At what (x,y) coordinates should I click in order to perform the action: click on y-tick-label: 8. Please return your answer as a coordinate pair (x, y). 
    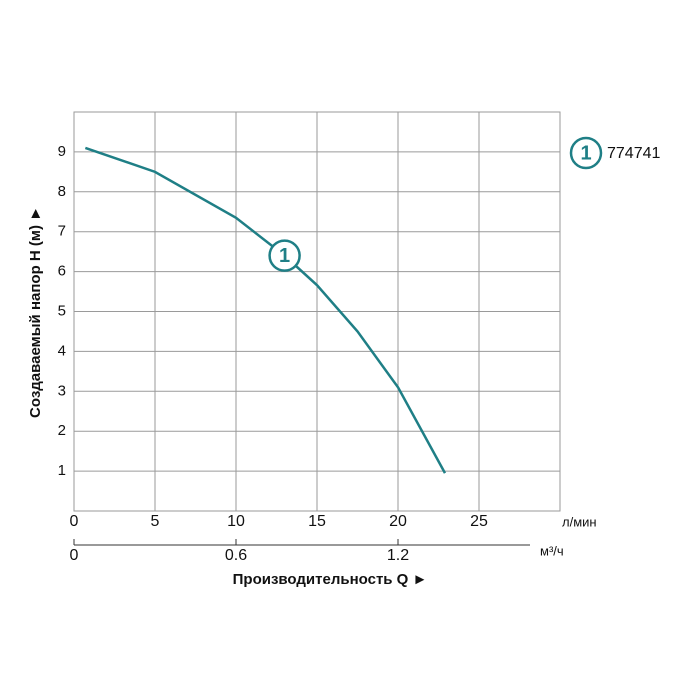
    Looking at the image, I should click on (62, 191).